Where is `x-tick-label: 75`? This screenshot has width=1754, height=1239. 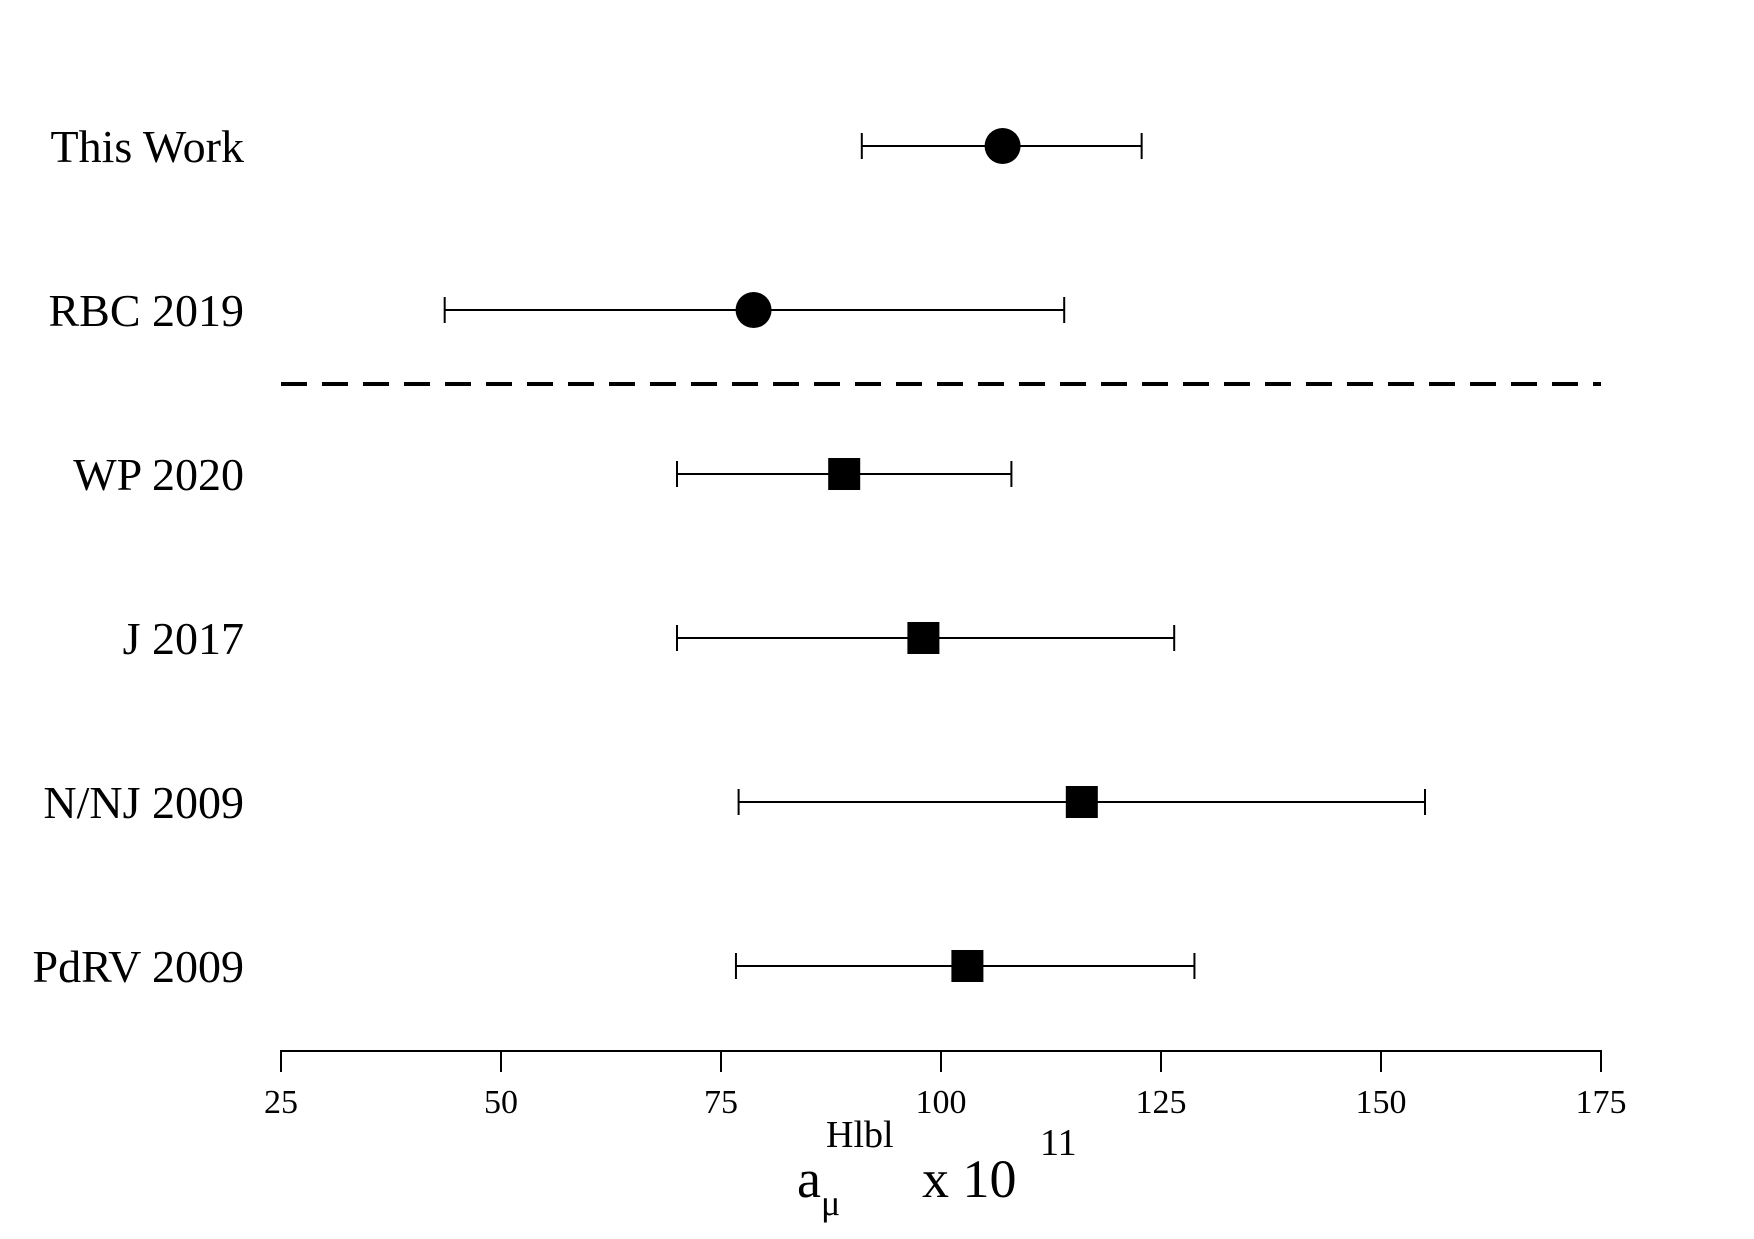
x-tick-label: 75 is located at coordinates (721, 1102).